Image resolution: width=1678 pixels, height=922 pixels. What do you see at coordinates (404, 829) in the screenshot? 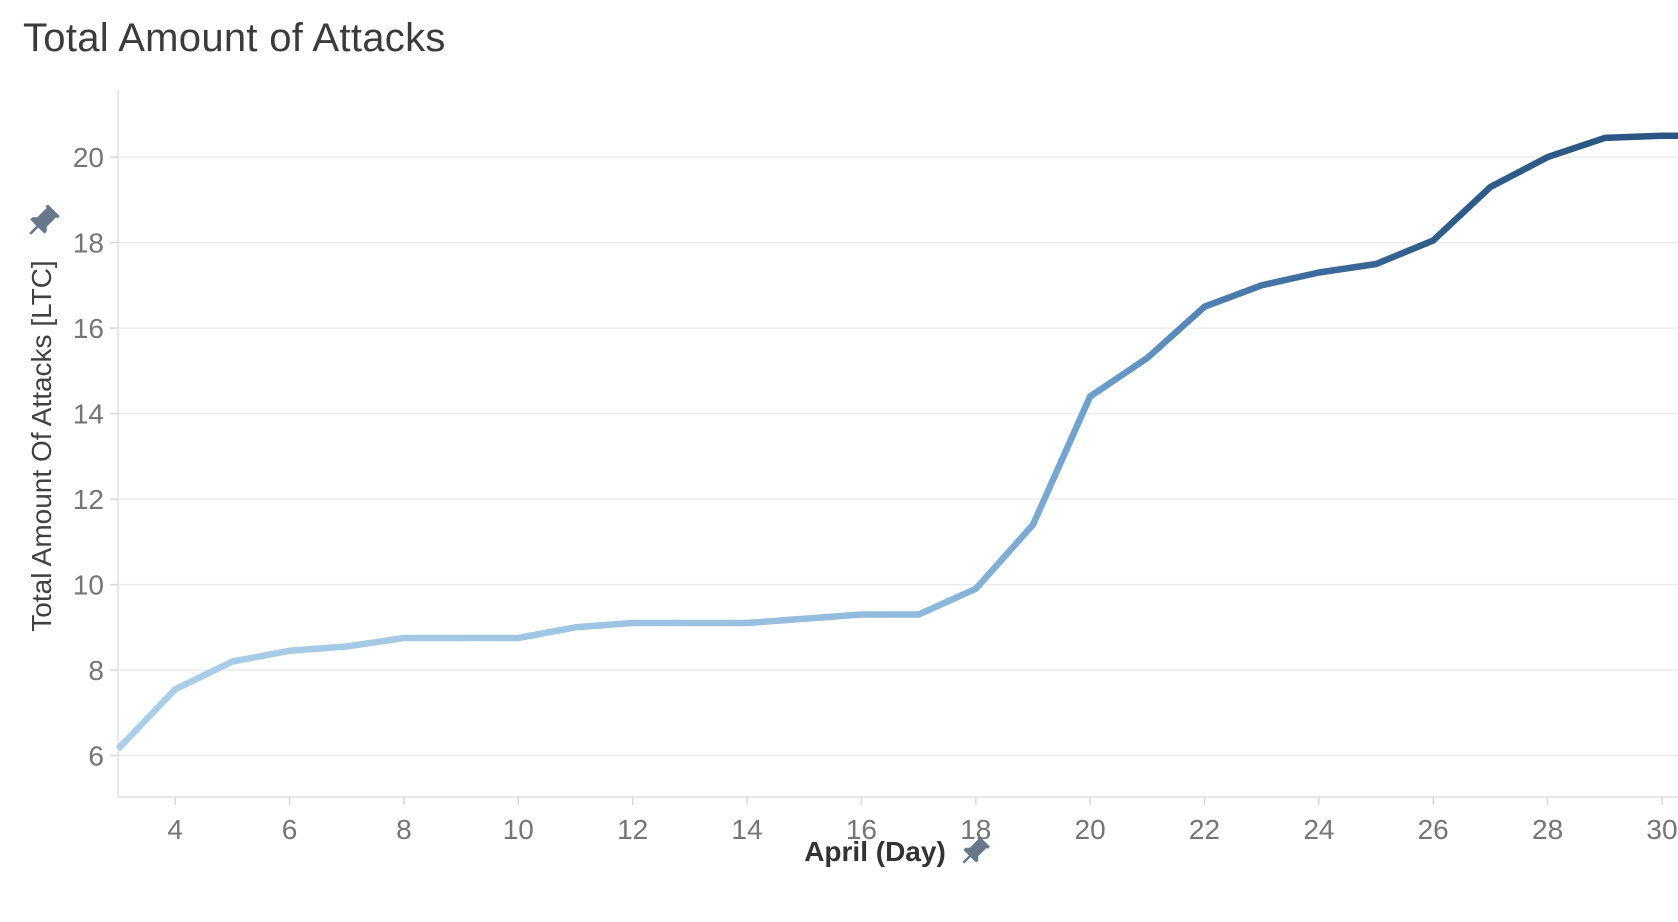
I see `x-tick-label: 8` at bounding box center [404, 829].